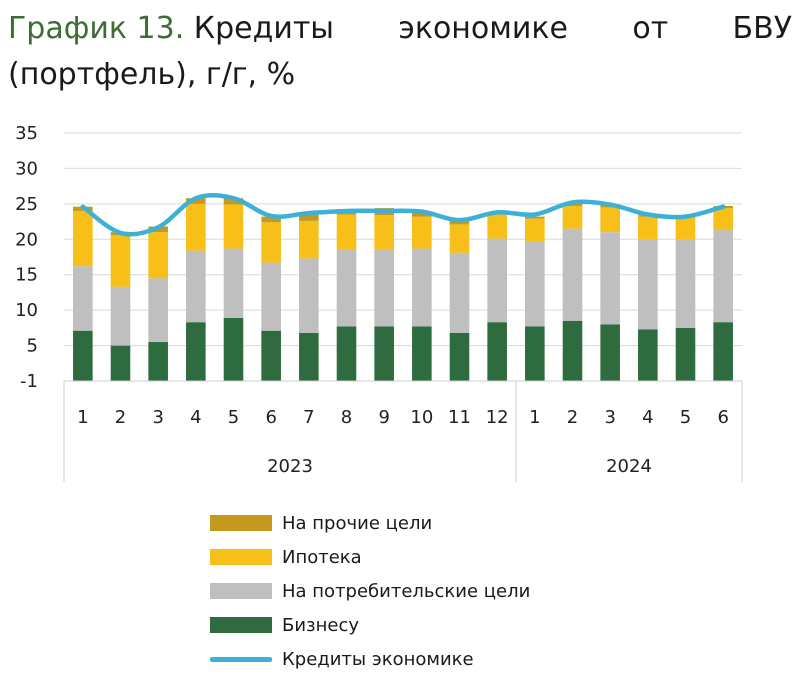  I want to click on year-label: 2023, so click(290, 466).